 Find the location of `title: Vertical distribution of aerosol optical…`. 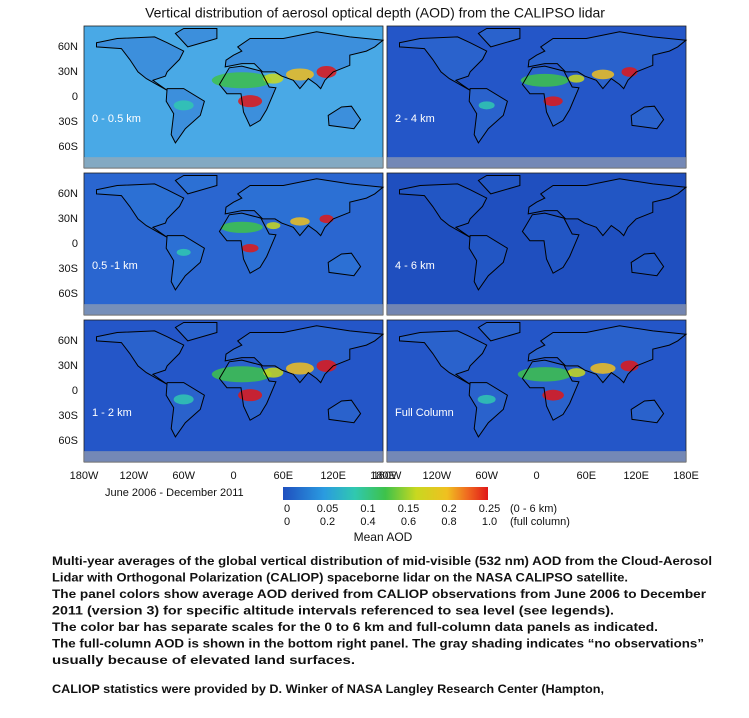

title: Vertical distribution of aerosol optical… is located at coordinates (375, 13).